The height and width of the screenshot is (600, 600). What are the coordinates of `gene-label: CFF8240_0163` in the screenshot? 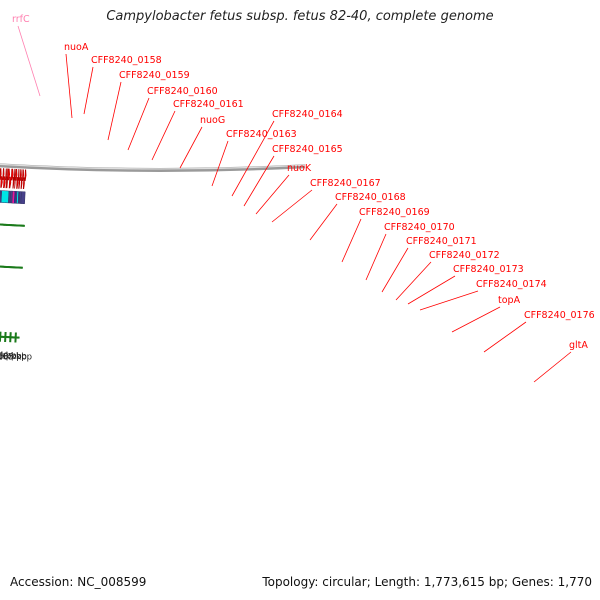 It's located at (261, 134).